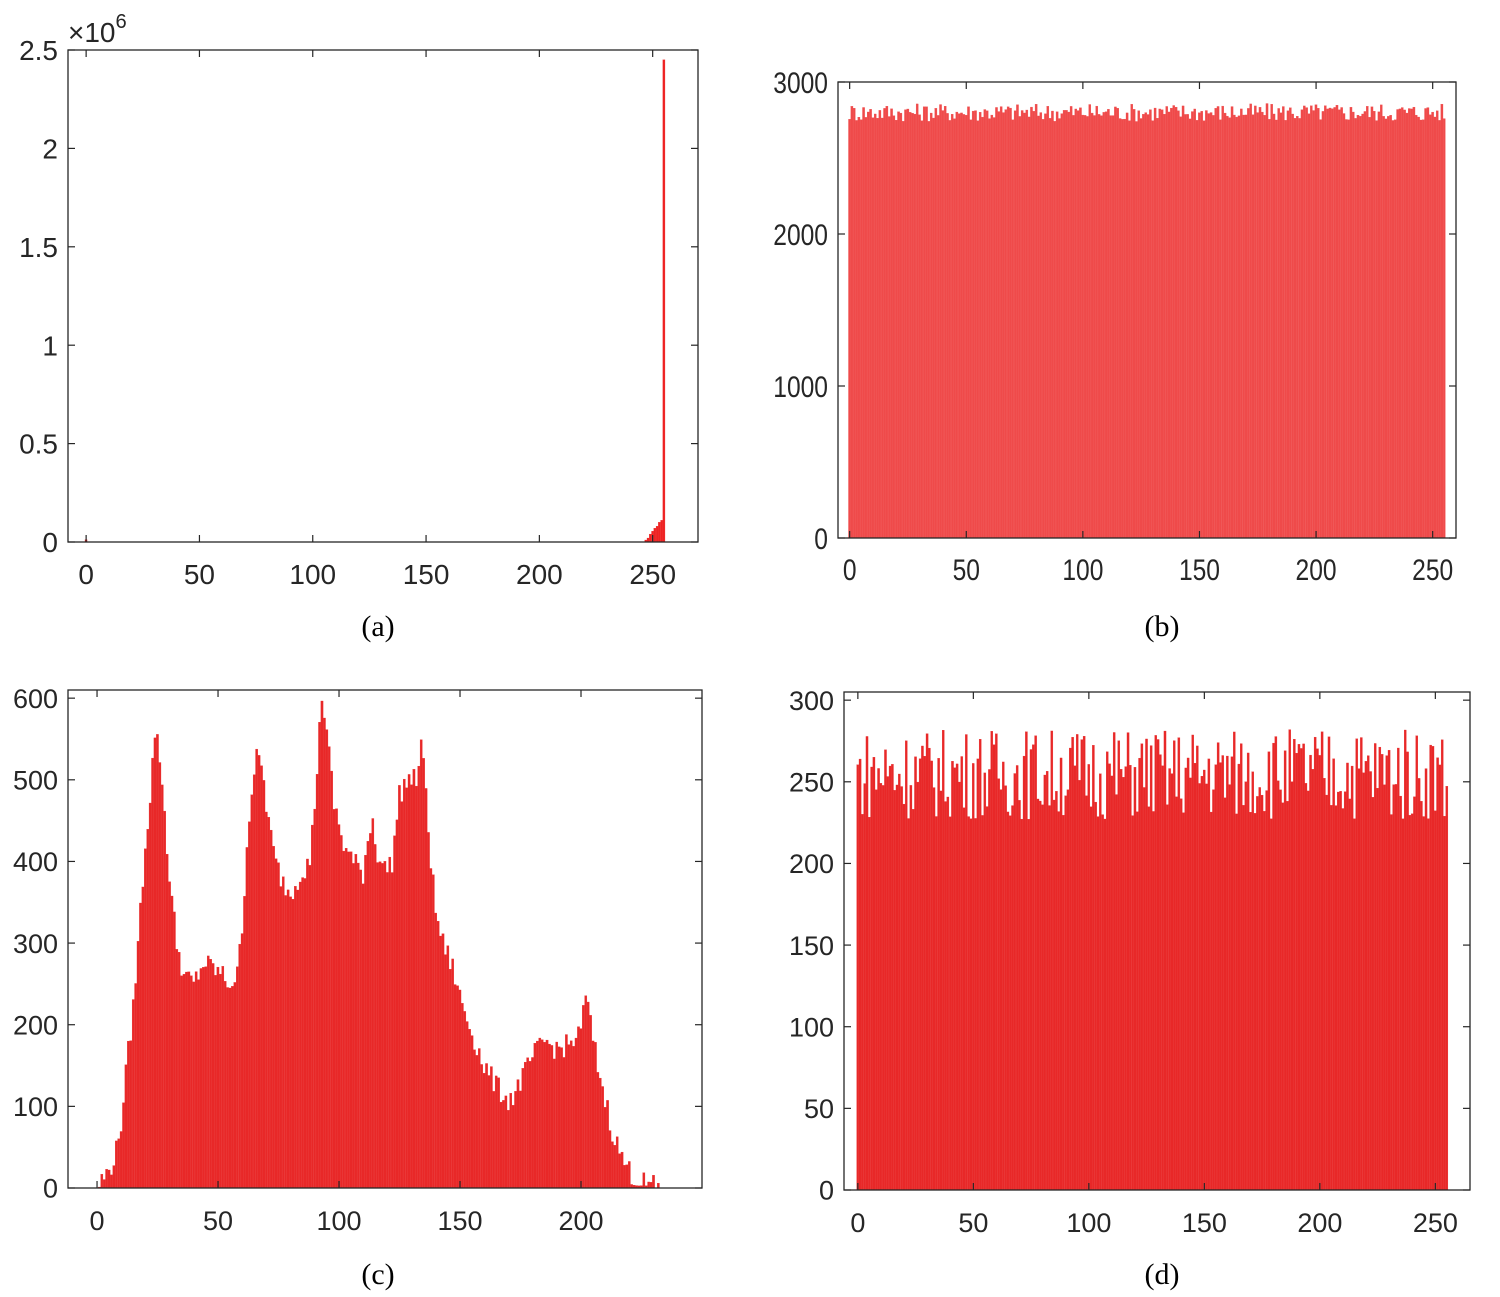 The image size is (1500, 1297). What do you see at coordinates (1162, 626) in the screenshot?
I see `caption-b: (b)` at bounding box center [1162, 626].